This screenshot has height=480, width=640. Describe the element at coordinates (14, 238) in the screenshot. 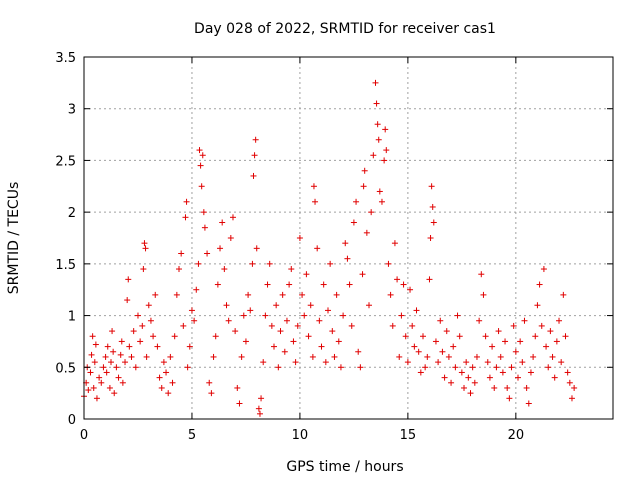

I see `y-axis-label: SRMTID / TECUs` at that location.